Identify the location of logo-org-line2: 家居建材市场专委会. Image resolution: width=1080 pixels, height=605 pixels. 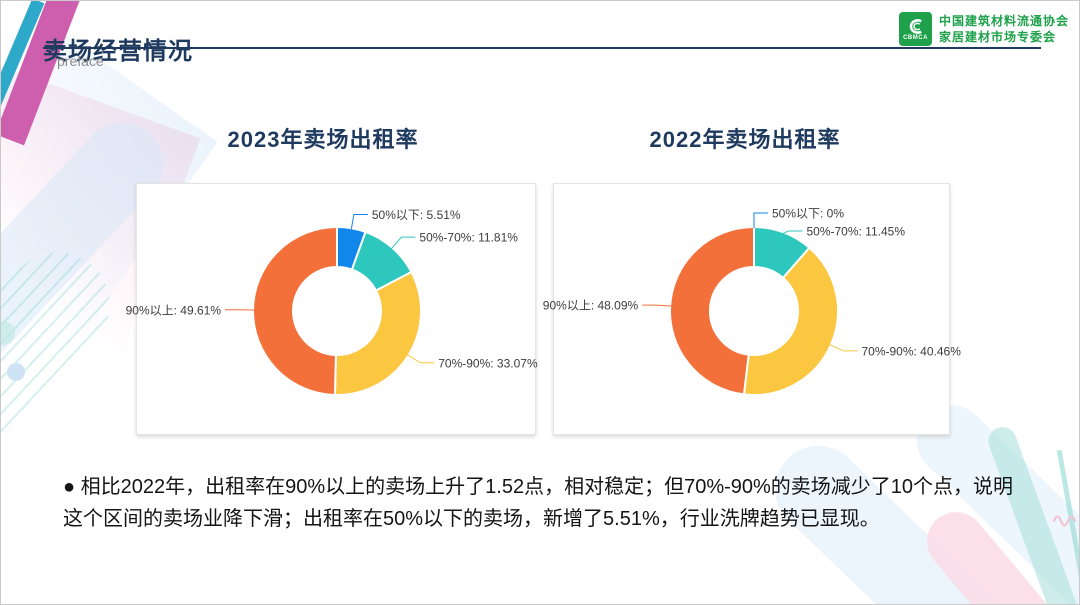
(998, 37).